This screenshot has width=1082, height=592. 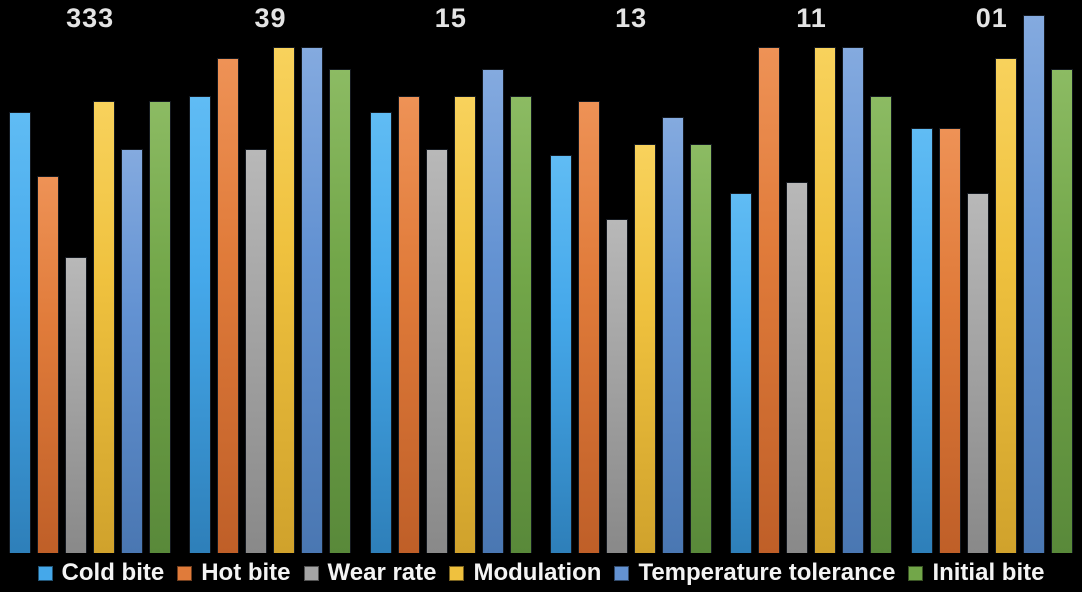 I want to click on legend-item-cold-bite: Cold bite, so click(x=101, y=573).